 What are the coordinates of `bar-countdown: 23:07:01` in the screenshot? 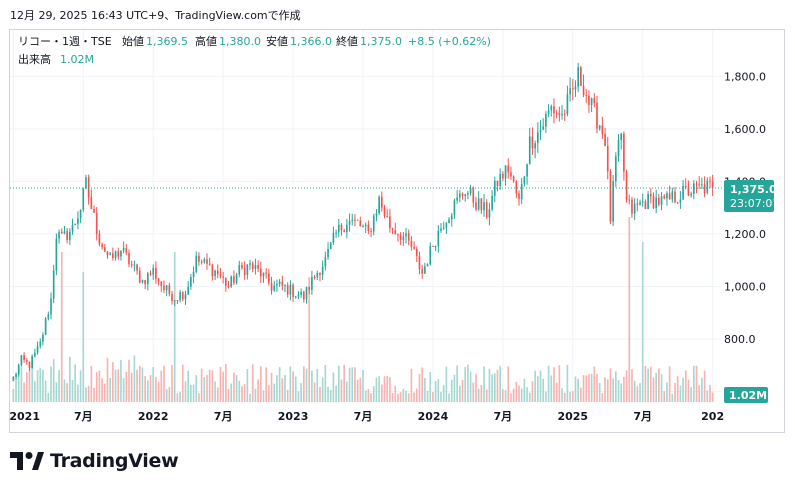 It's located at (754, 203).